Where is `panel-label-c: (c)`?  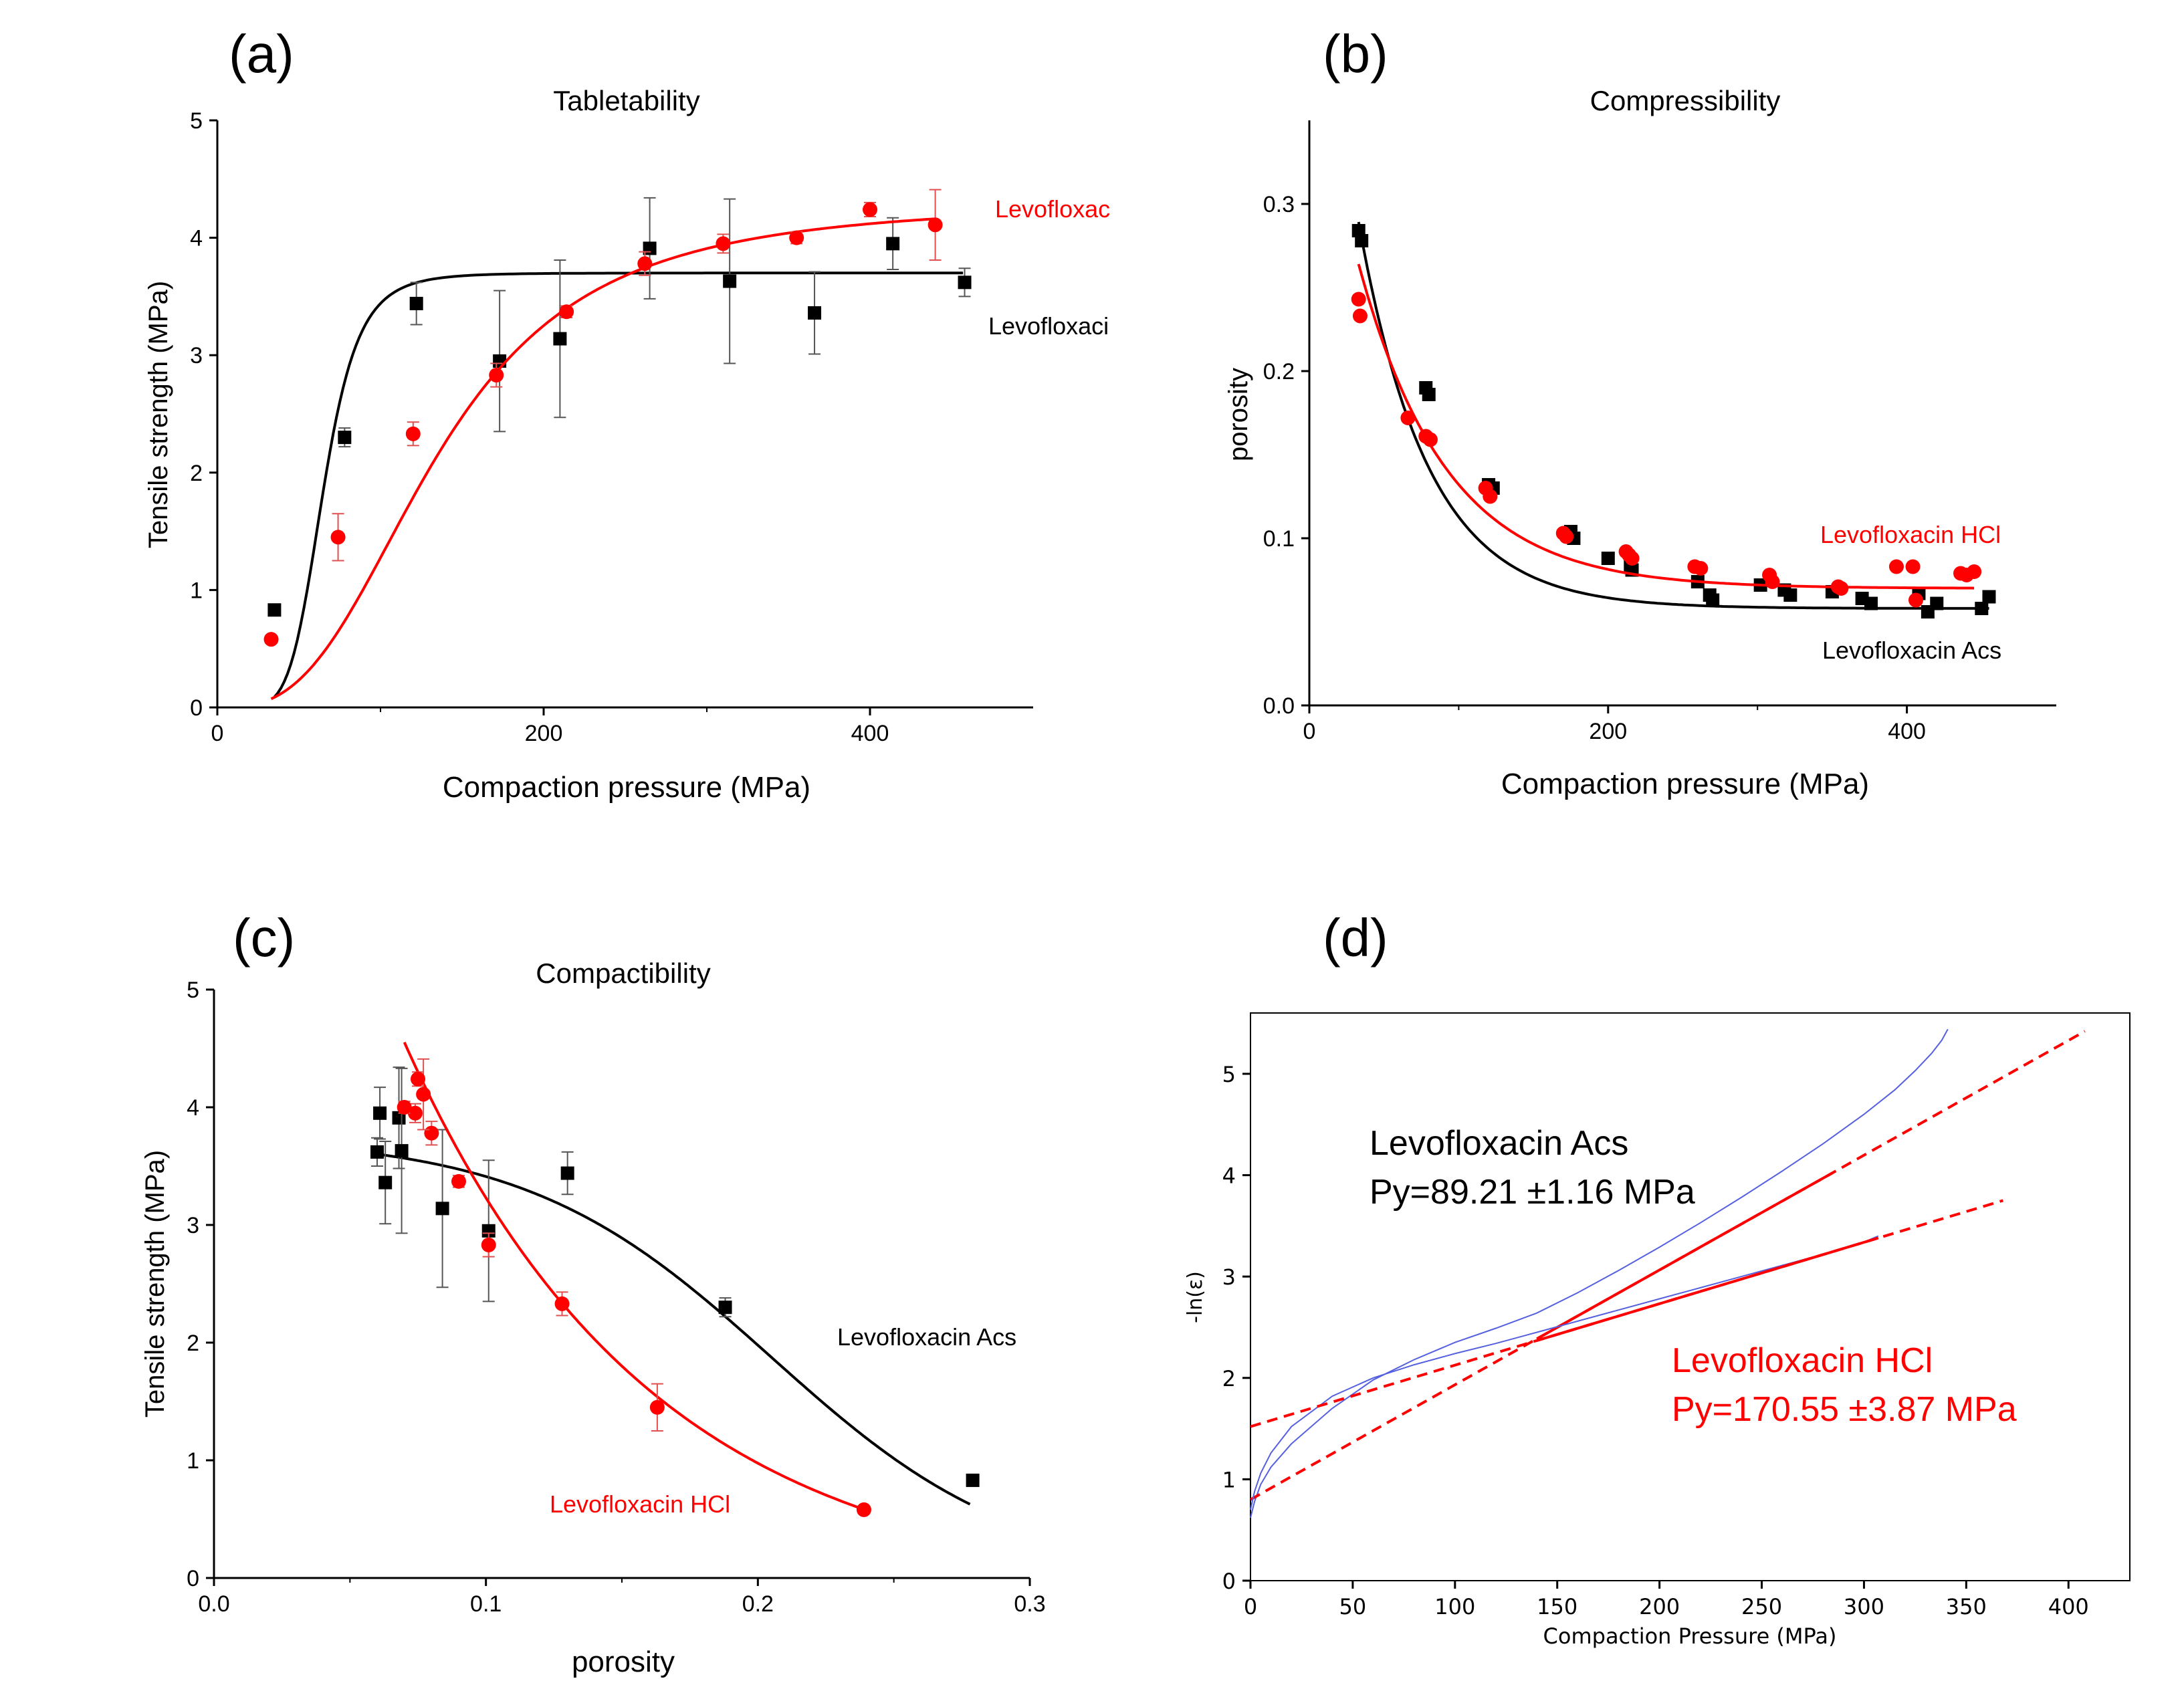
panel-label-c: (c) is located at coordinates (264, 938).